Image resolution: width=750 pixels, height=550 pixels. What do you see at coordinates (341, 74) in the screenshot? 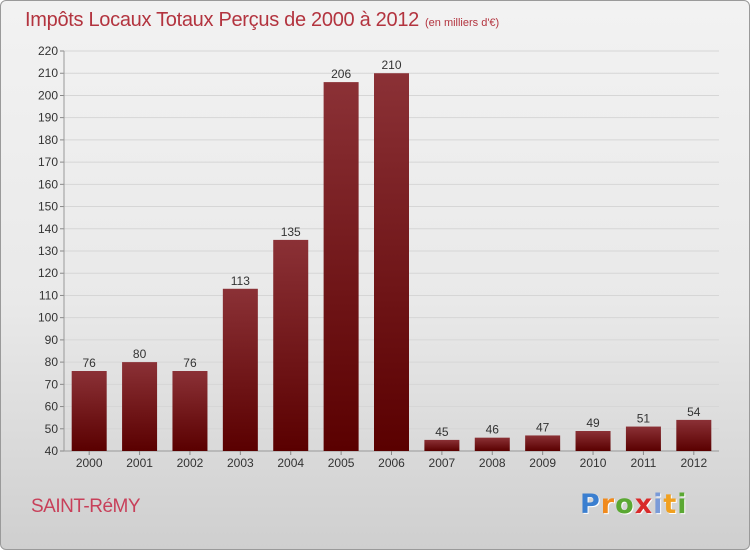
I see `data-label: 206` at bounding box center [341, 74].